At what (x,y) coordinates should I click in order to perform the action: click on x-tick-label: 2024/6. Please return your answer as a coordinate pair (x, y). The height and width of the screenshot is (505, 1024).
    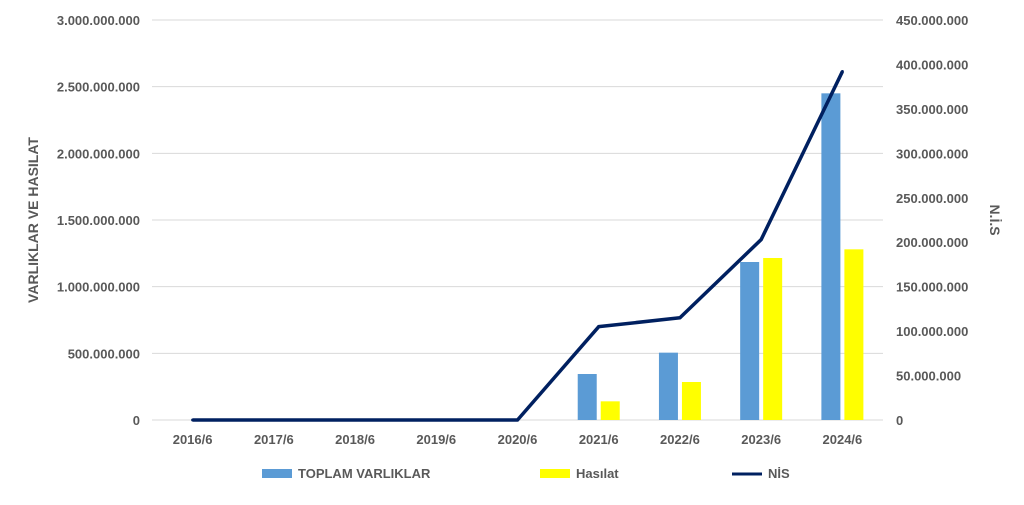
    Looking at the image, I should click on (843, 439).